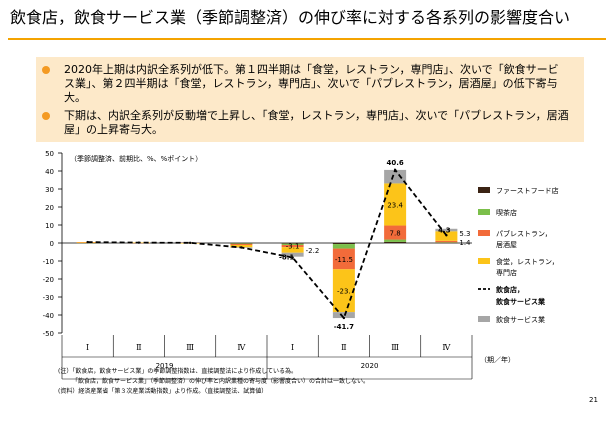  I want to click on data-label-line-6: 40.6, so click(394, 163).